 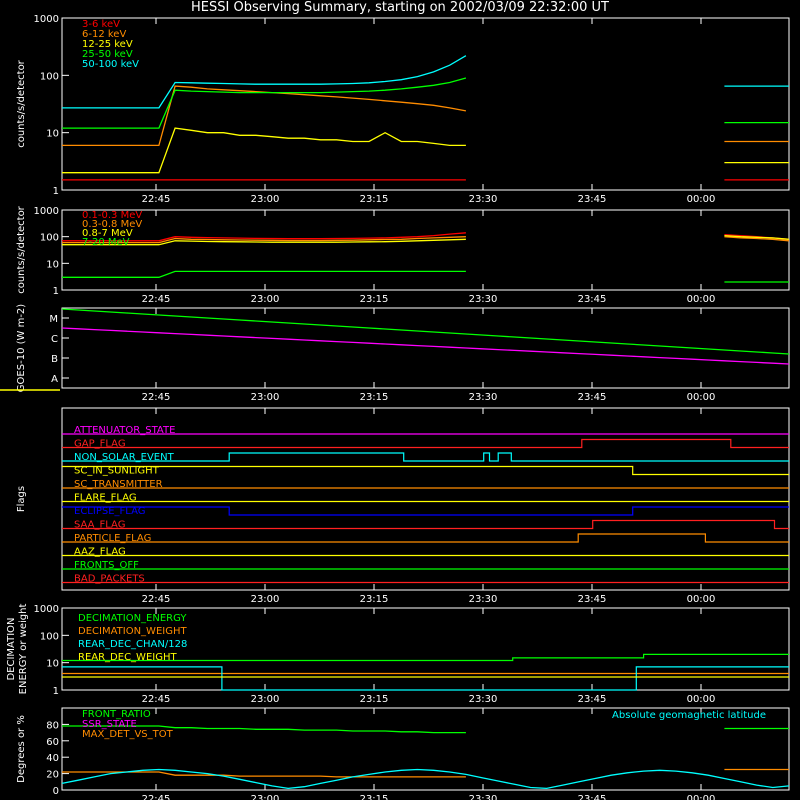 I want to click on high-energy-ytick-label: 10, so click(x=52, y=264).